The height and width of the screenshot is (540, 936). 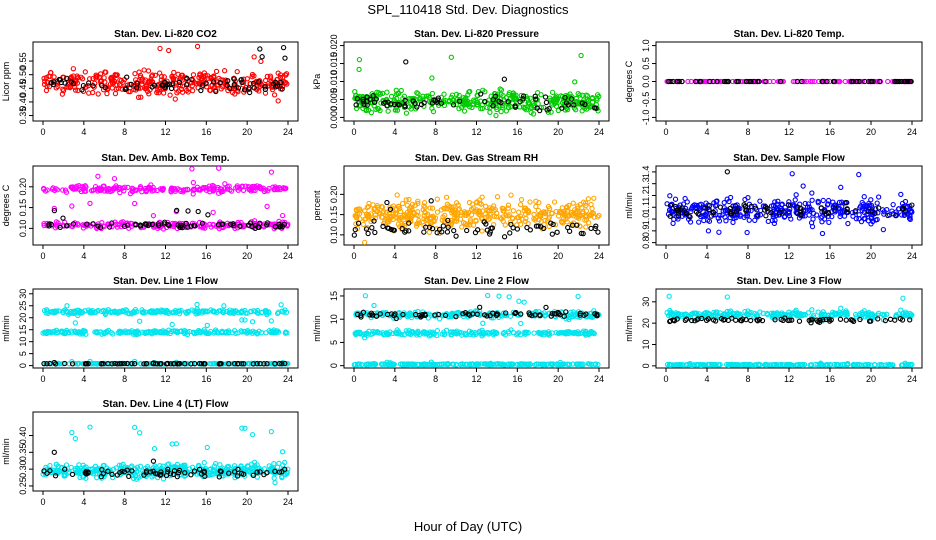 I want to click on y-tick-label: 0.10, so click(x=334, y=235).